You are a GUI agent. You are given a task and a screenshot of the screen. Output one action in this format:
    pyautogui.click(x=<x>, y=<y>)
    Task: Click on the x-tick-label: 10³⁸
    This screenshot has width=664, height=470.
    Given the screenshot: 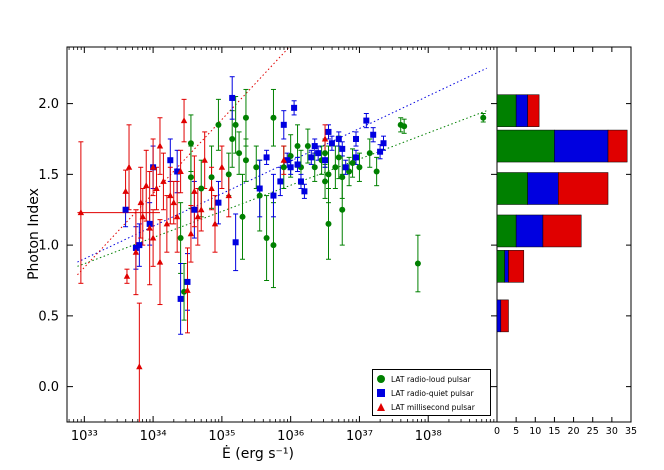 What is the action you would take?
    pyautogui.click(x=428, y=436)
    